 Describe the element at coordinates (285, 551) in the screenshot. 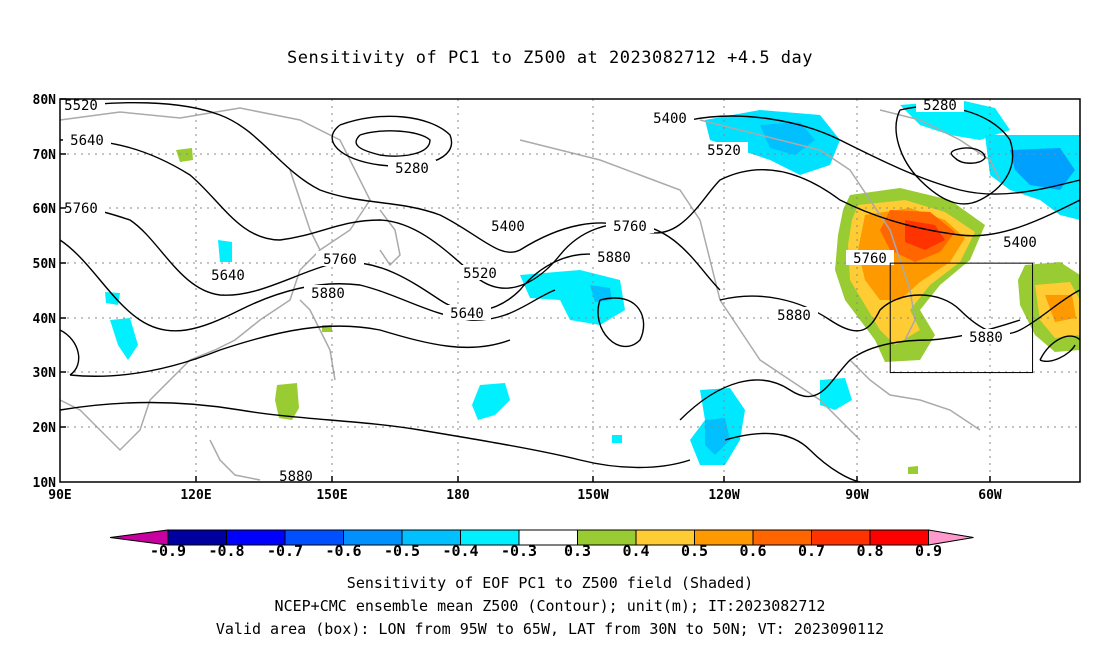

I see `colorbar-tick-label: -0.7` at that location.